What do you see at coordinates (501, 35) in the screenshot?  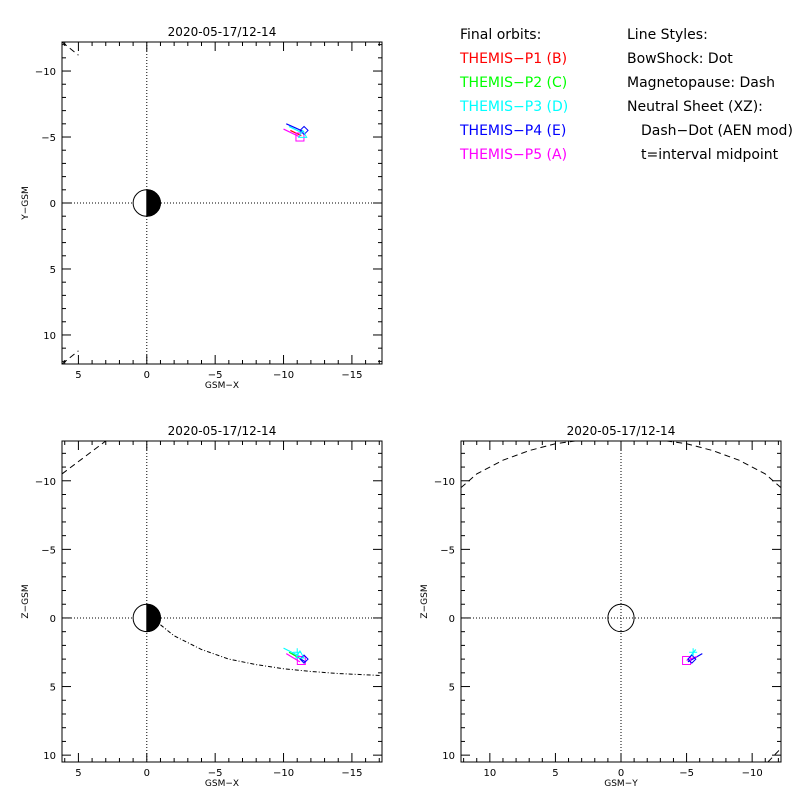 I see `orbits-legend-title: Final orbits:` at bounding box center [501, 35].